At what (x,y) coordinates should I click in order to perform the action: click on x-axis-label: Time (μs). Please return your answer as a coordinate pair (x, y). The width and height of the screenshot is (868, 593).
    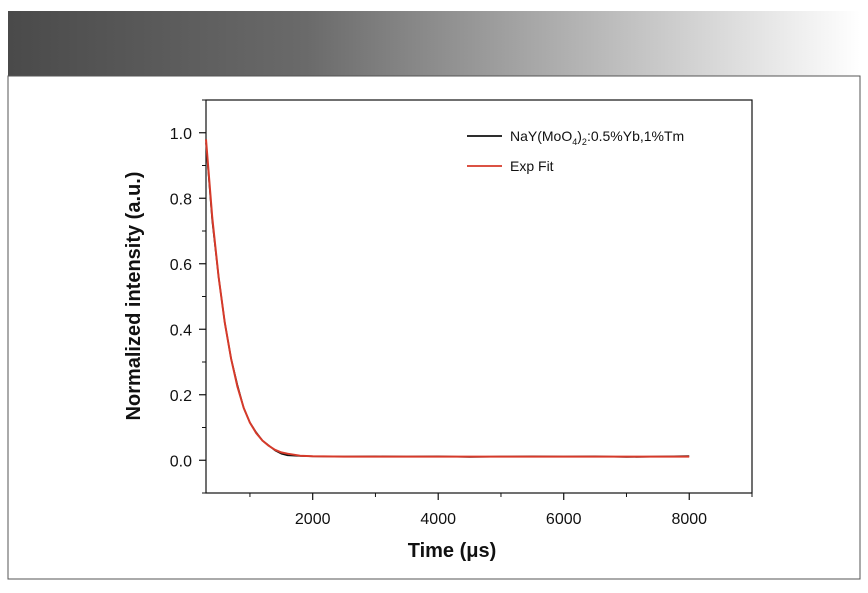
    Looking at the image, I should click on (452, 551).